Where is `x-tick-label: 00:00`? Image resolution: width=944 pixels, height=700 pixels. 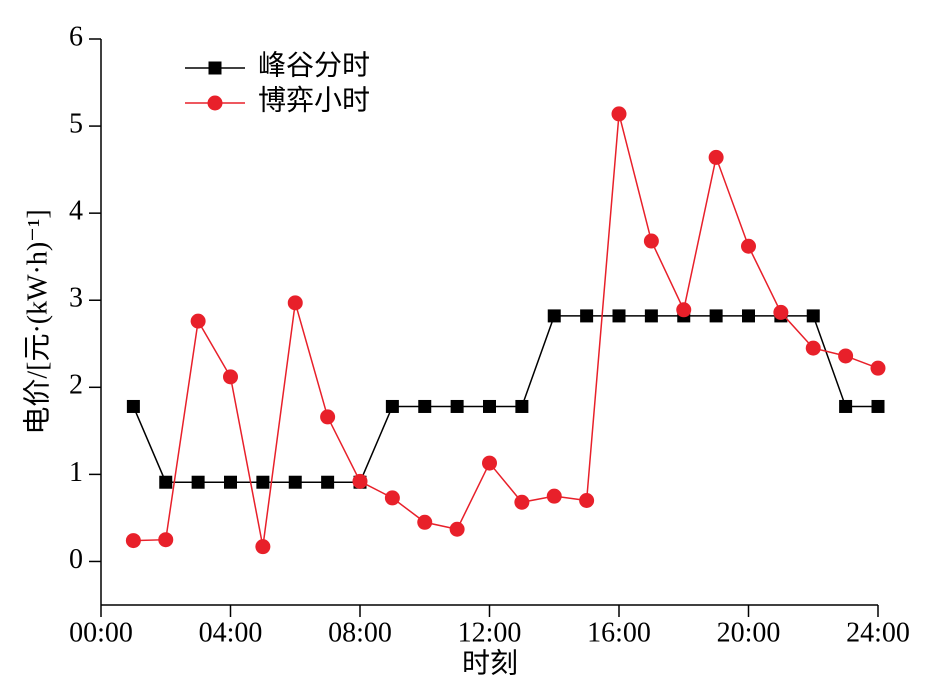 x-tick-label: 00:00 is located at coordinates (101, 632).